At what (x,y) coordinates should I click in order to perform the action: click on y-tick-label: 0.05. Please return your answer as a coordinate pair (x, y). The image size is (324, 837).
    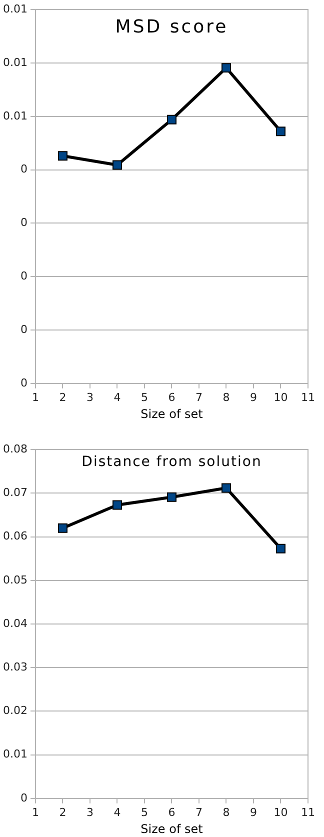
    Looking at the image, I should click on (15, 579).